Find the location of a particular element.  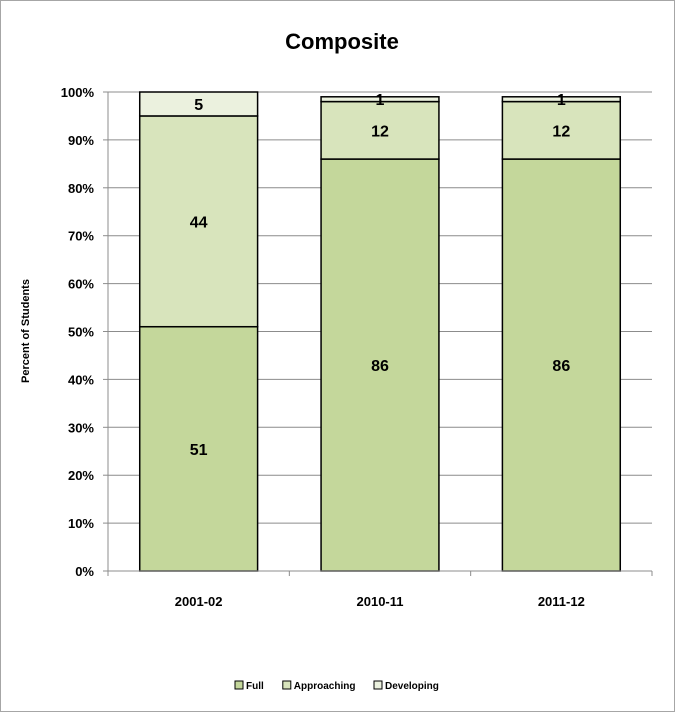

y-tick-label: 40% is located at coordinates (81, 379).